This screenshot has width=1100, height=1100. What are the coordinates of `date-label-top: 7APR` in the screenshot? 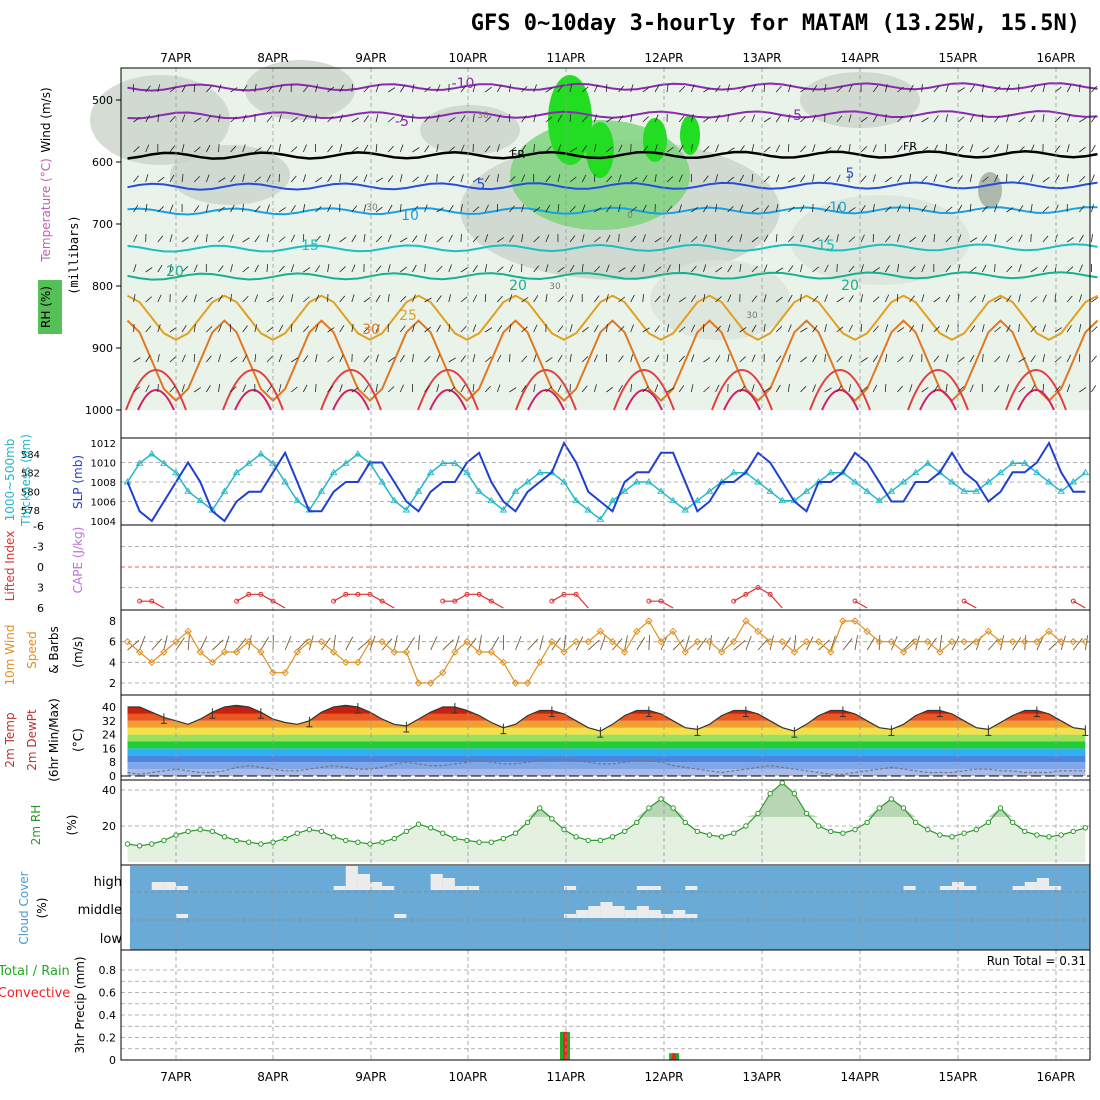 It's located at (175, 58).